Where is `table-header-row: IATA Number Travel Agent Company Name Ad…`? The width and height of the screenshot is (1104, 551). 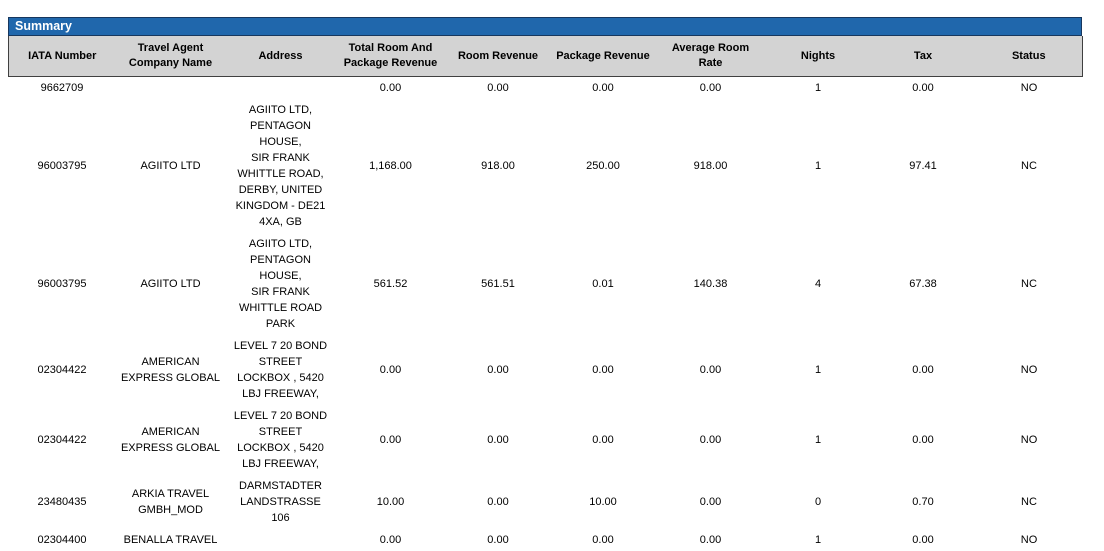
table-header-row: IATA Number Travel Agent Company Name Ad… is located at coordinates (545, 56).